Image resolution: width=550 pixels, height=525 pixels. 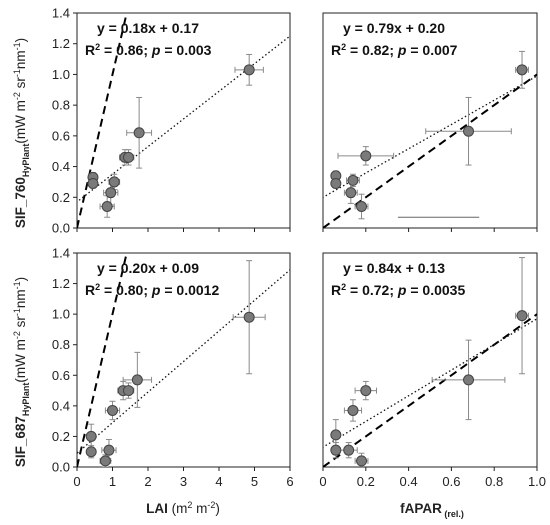 I want to click on fit-stats: R2 = 0.72; p = 0.0035, so click(x=398, y=290).